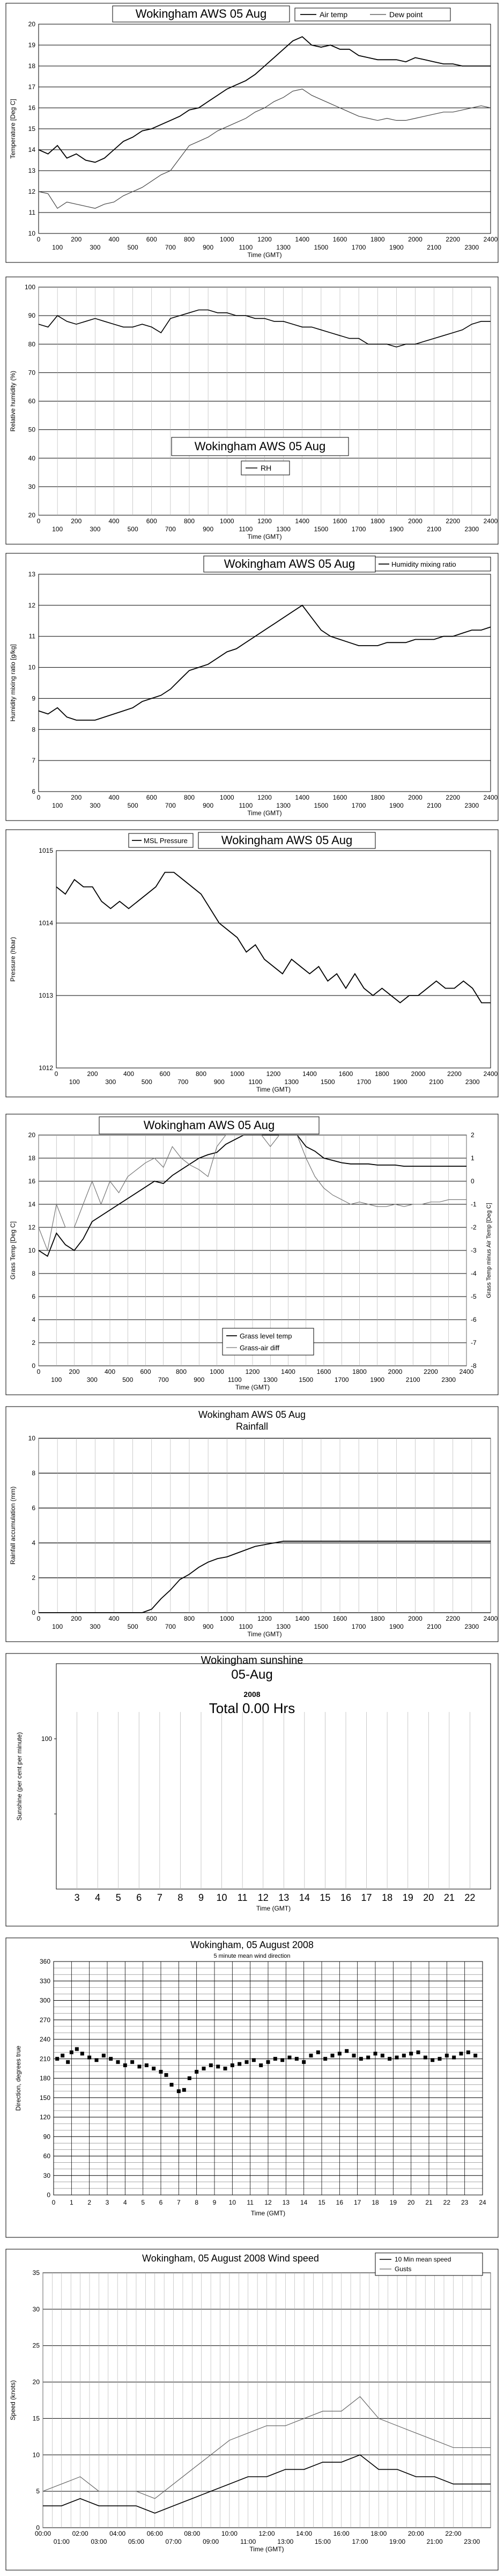 This screenshot has width=504, height=2576. What do you see at coordinates (45, 2000) in the screenshot?
I see `y-tick-label: 300` at bounding box center [45, 2000].